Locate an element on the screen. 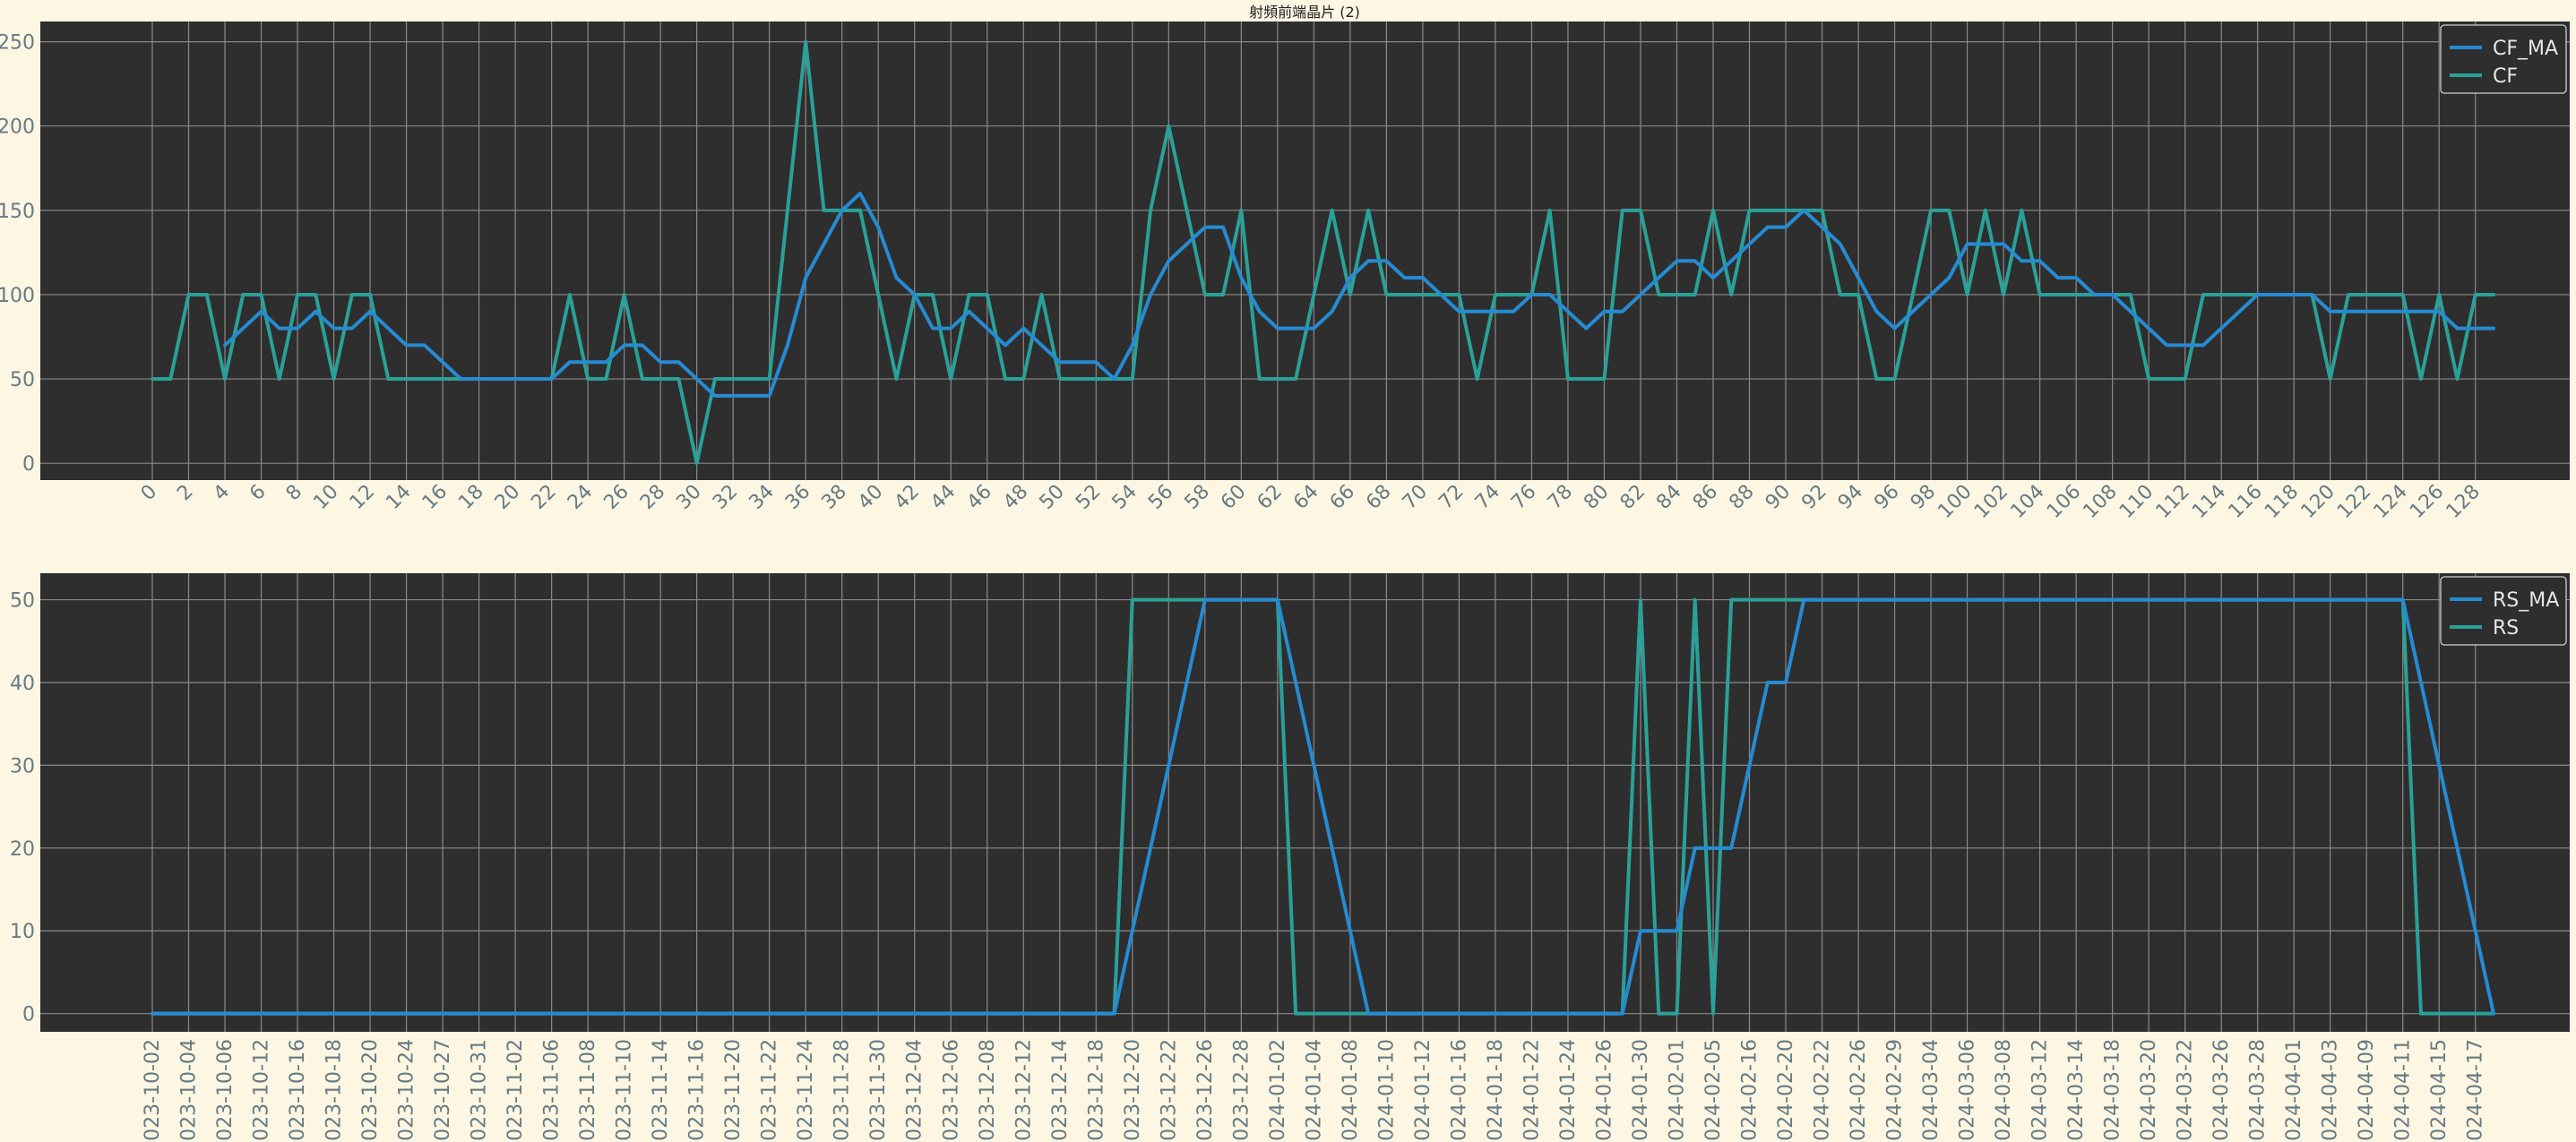 This screenshot has height=1142, width=2576. legend-label-cf: CF is located at coordinates (2505, 76).